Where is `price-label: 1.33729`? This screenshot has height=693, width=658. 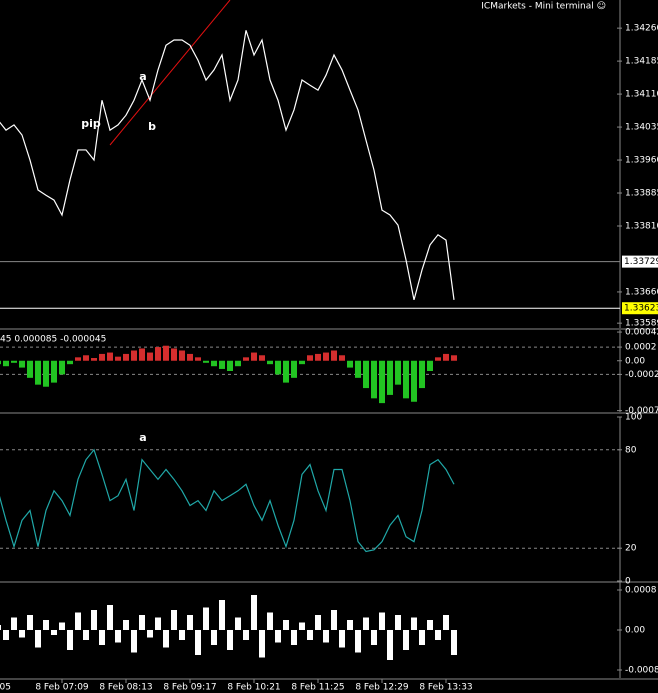
price-label: 1.33729 is located at coordinates (641, 262).